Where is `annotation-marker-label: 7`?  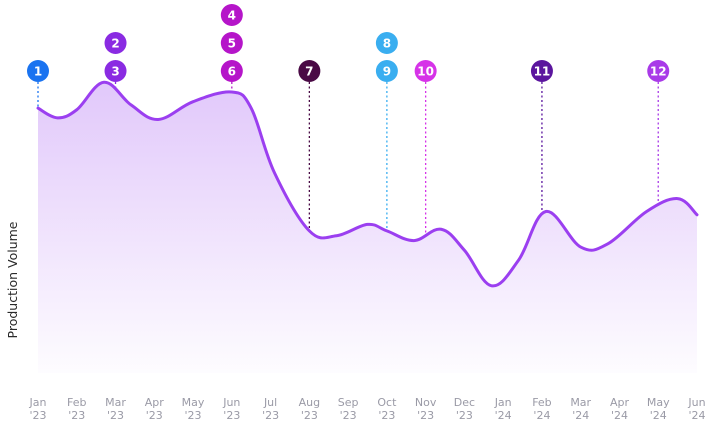
annotation-marker-label: 7 is located at coordinates (309, 71).